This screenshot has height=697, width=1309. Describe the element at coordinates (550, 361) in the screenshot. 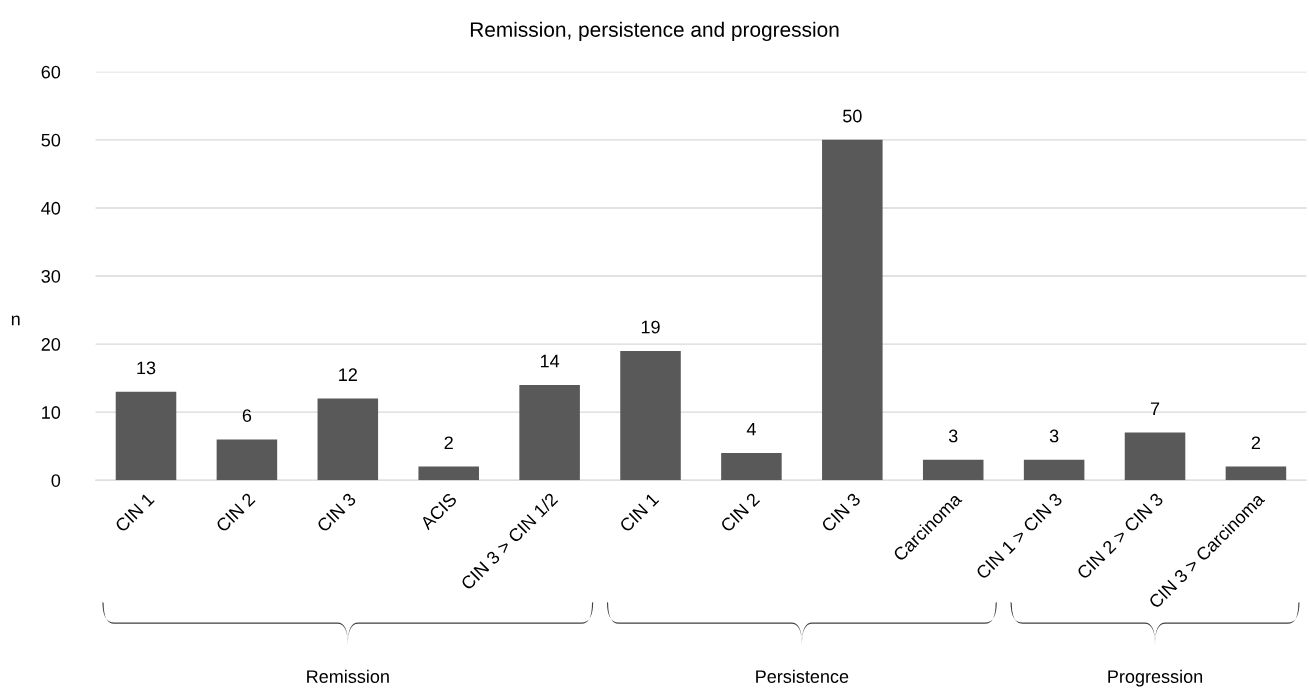

I see `data-label: 14` at that location.